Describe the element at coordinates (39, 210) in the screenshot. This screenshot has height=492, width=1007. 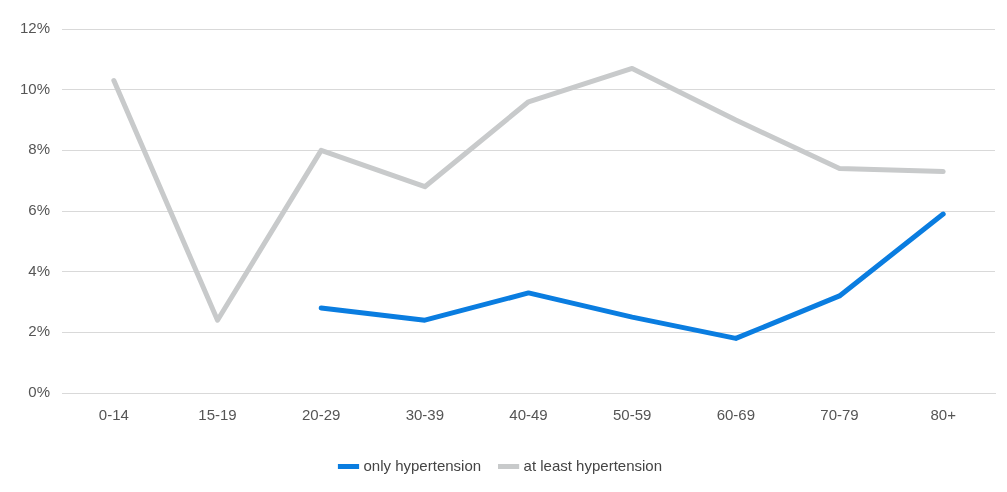
I see `y-tick-label: 6%` at that location.